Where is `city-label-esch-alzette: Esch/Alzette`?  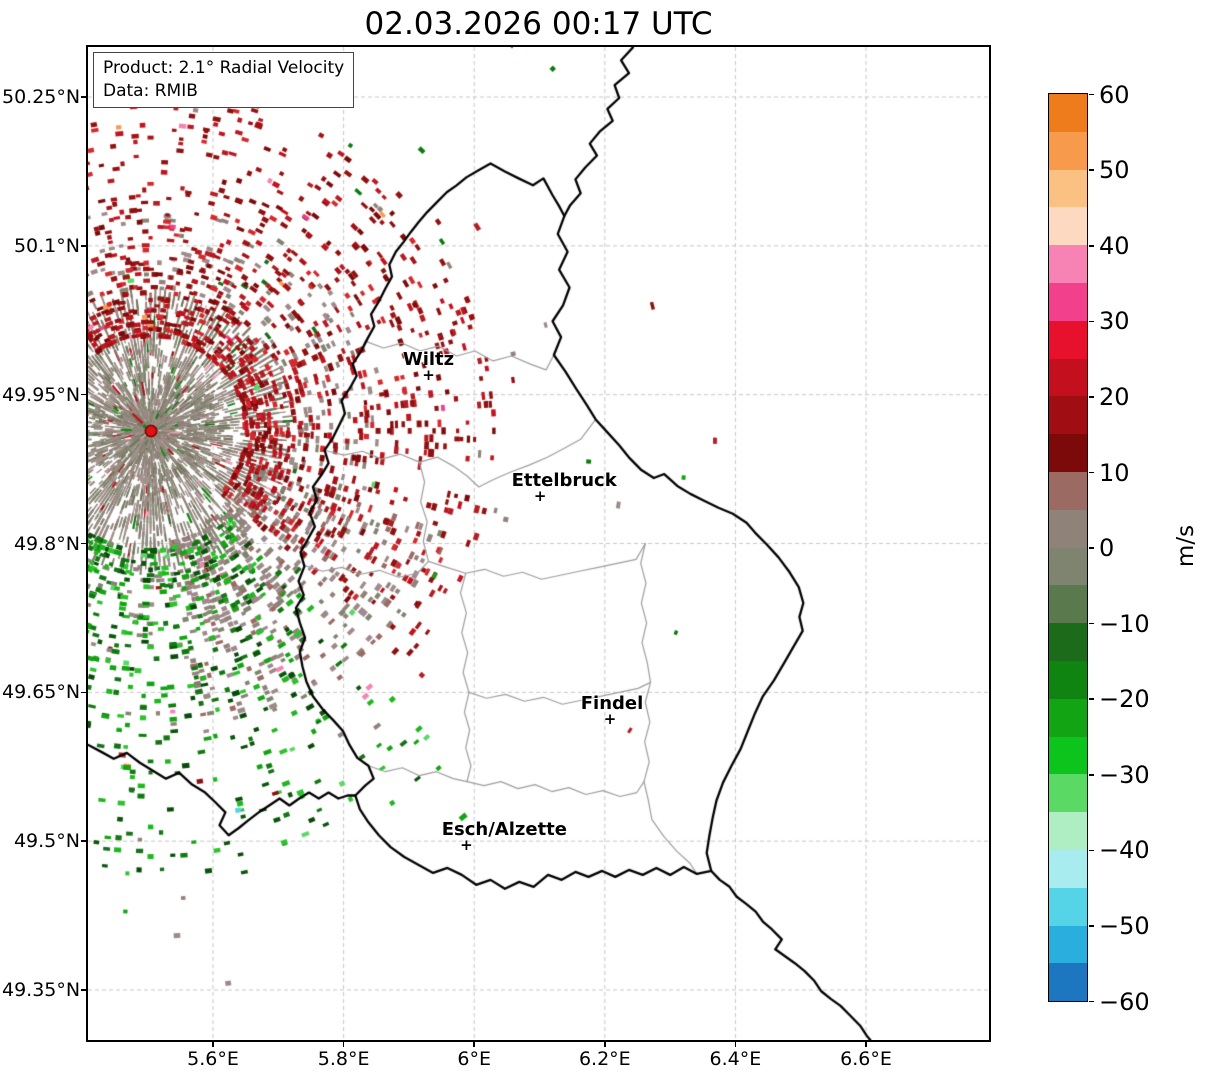
city-label-esch-alzette: Esch/Alzette is located at coordinates (504, 830).